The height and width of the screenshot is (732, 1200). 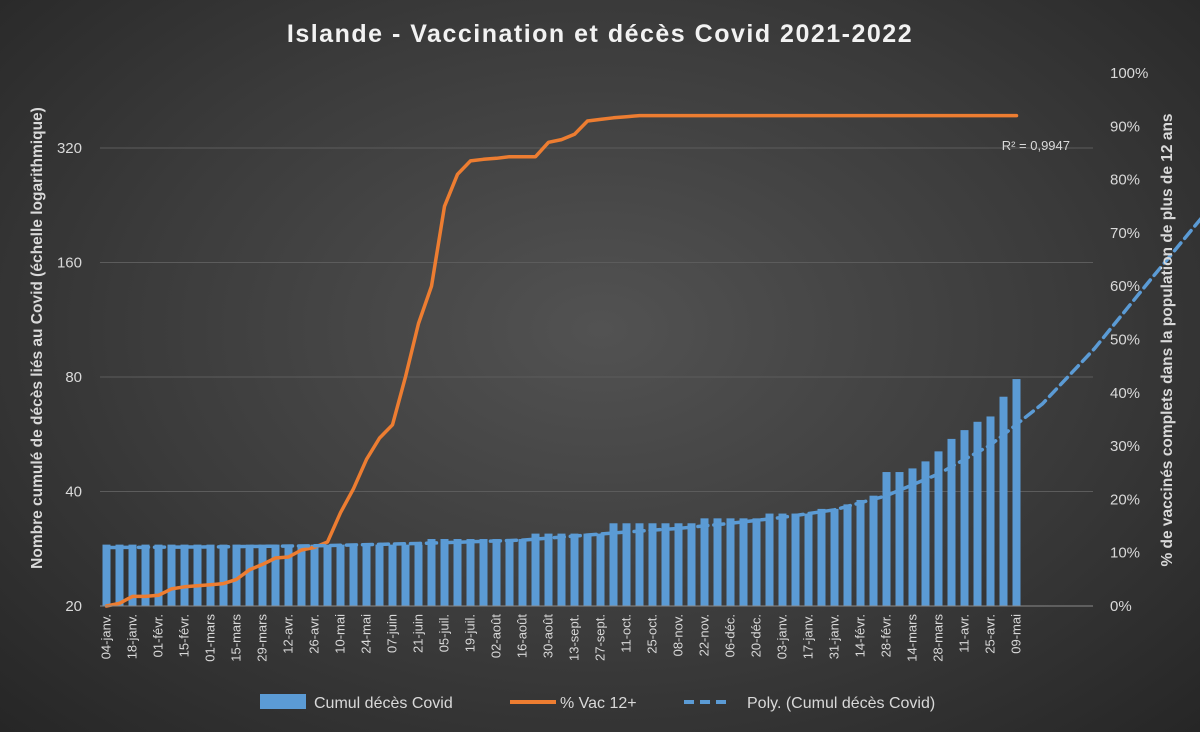 What do you see at coordinates (1125, 499) in the screenshot?
I see `right-tick-20: 20%` at bounding box center [1125, 499].